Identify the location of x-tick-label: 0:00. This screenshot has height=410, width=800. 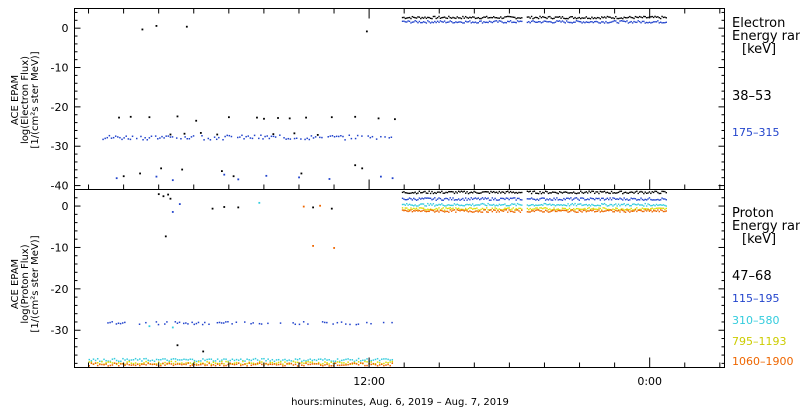
(649, 381).